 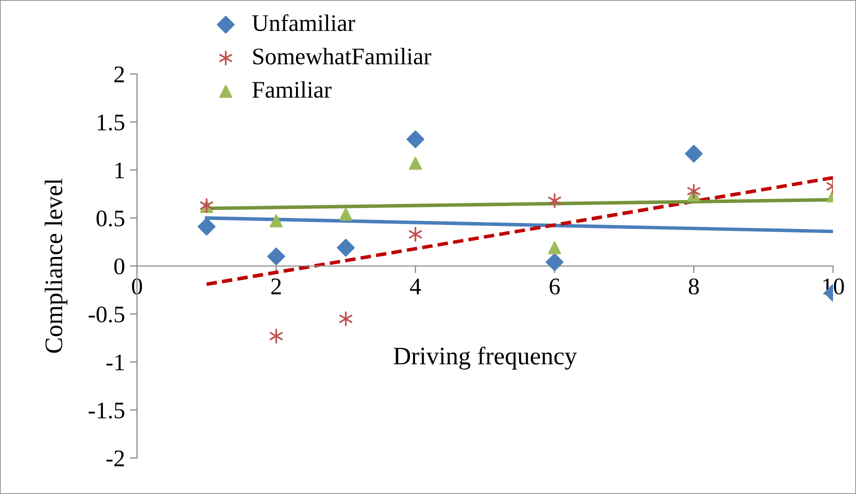 I want to click on legend-label: Unfamiliar, so click(x=304, y=23).